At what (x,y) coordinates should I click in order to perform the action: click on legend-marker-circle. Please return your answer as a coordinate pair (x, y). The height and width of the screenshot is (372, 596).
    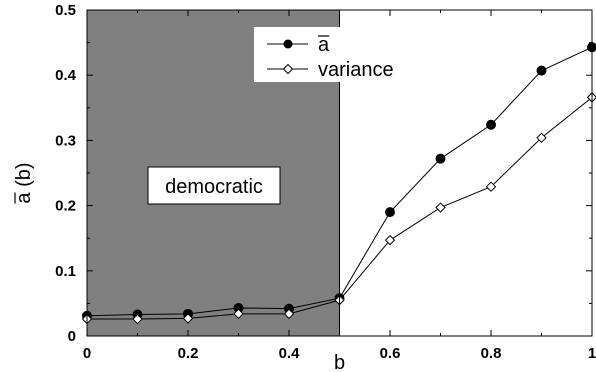
    Looking at the image, I should click on (288, 44).